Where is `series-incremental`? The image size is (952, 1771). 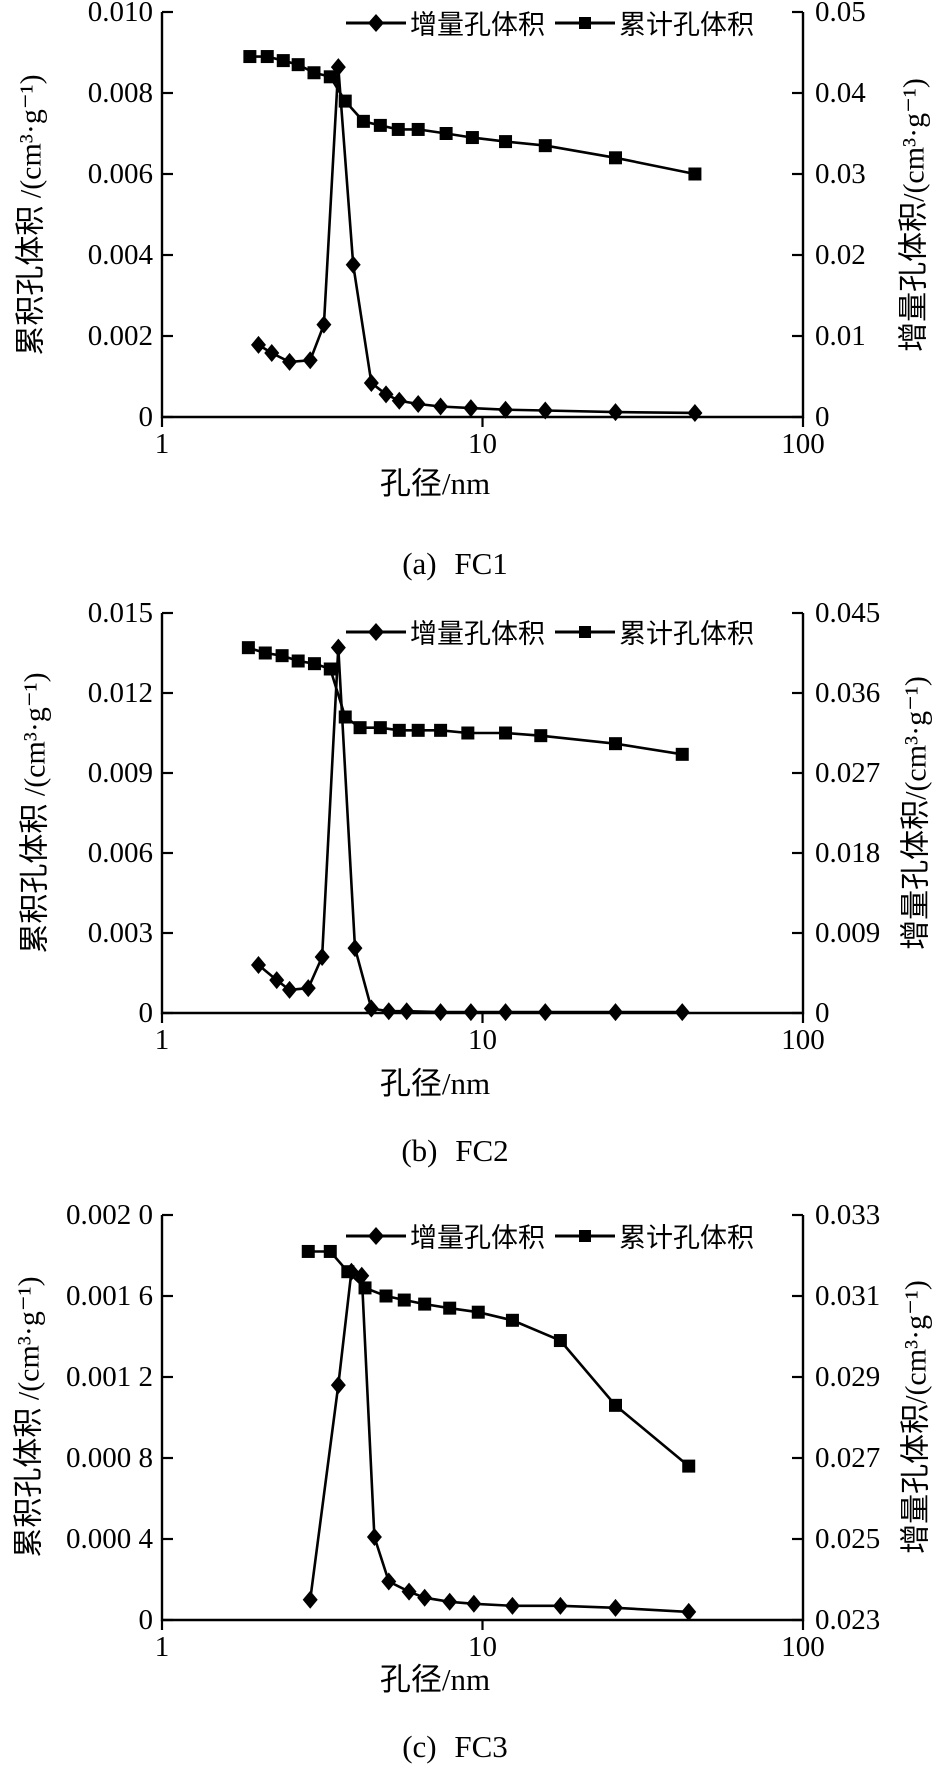
series-incremental is located at coordinates (470, 830).